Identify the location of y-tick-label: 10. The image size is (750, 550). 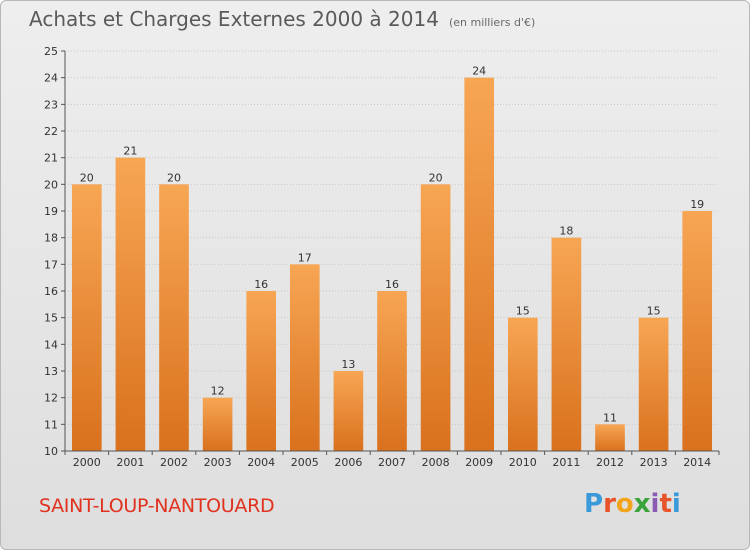
(51, 451).